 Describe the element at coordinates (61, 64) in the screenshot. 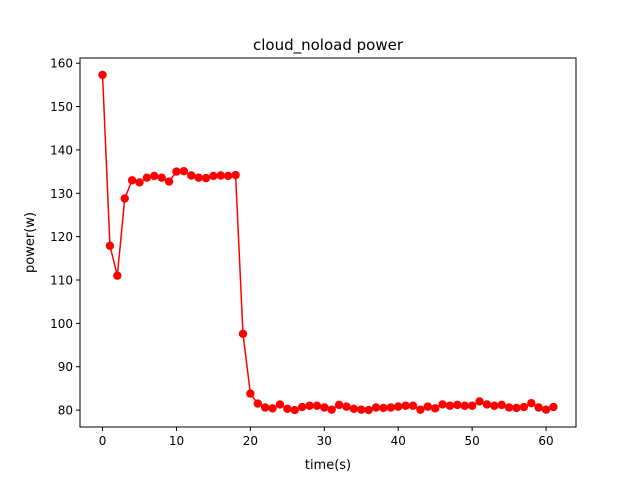

I see `y-tick-label: 160` at that location.